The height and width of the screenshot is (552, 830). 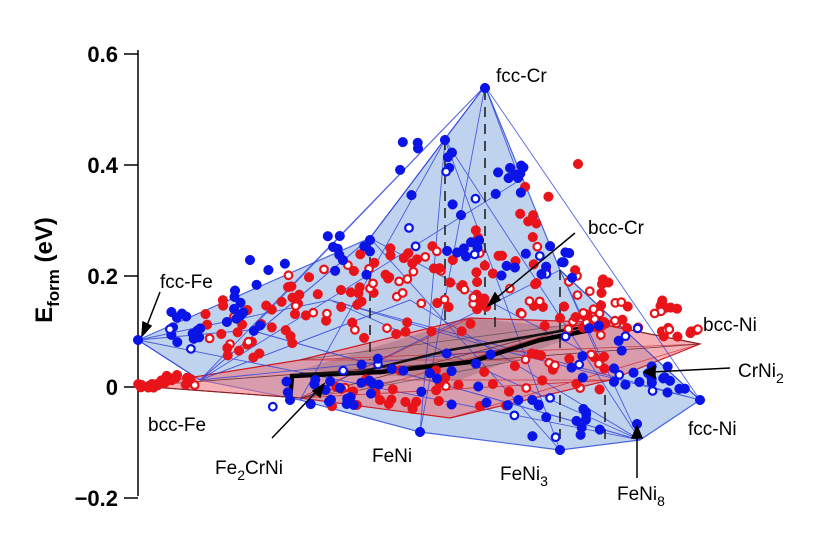 What do you see at coordinates (730, 325) in the screenshot?
I see `label-bcc-ni: bcc-Ni` at bounding box center [730, 325].